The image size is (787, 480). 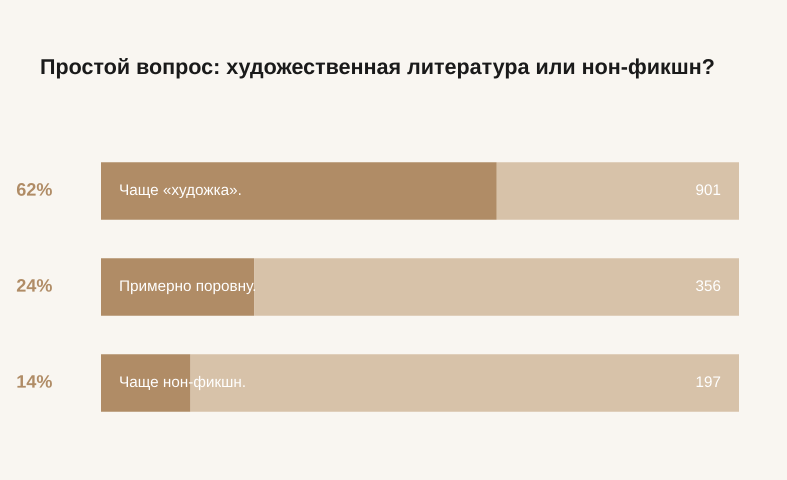 I want to click on data-label: 62%, so click(x=34, y=189).